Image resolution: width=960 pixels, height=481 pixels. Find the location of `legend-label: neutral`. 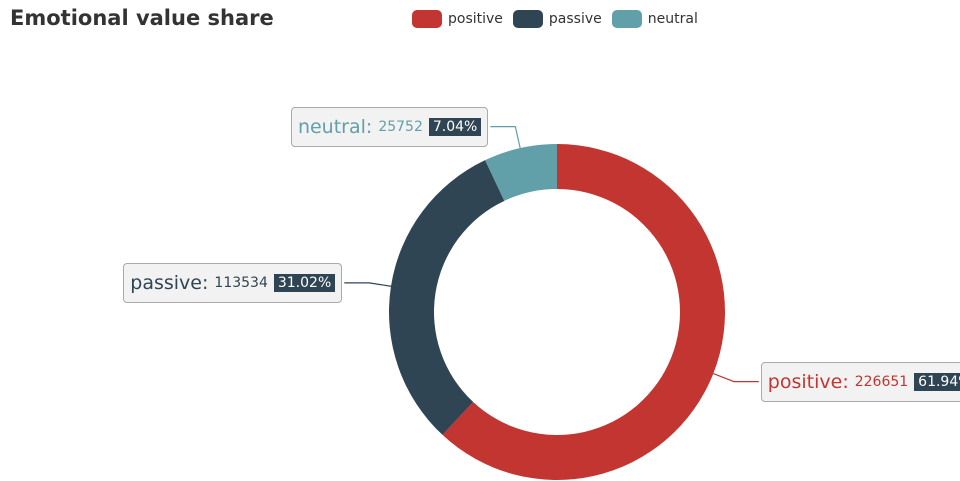

legend-label: neutral is located at coordinates (672, 19).